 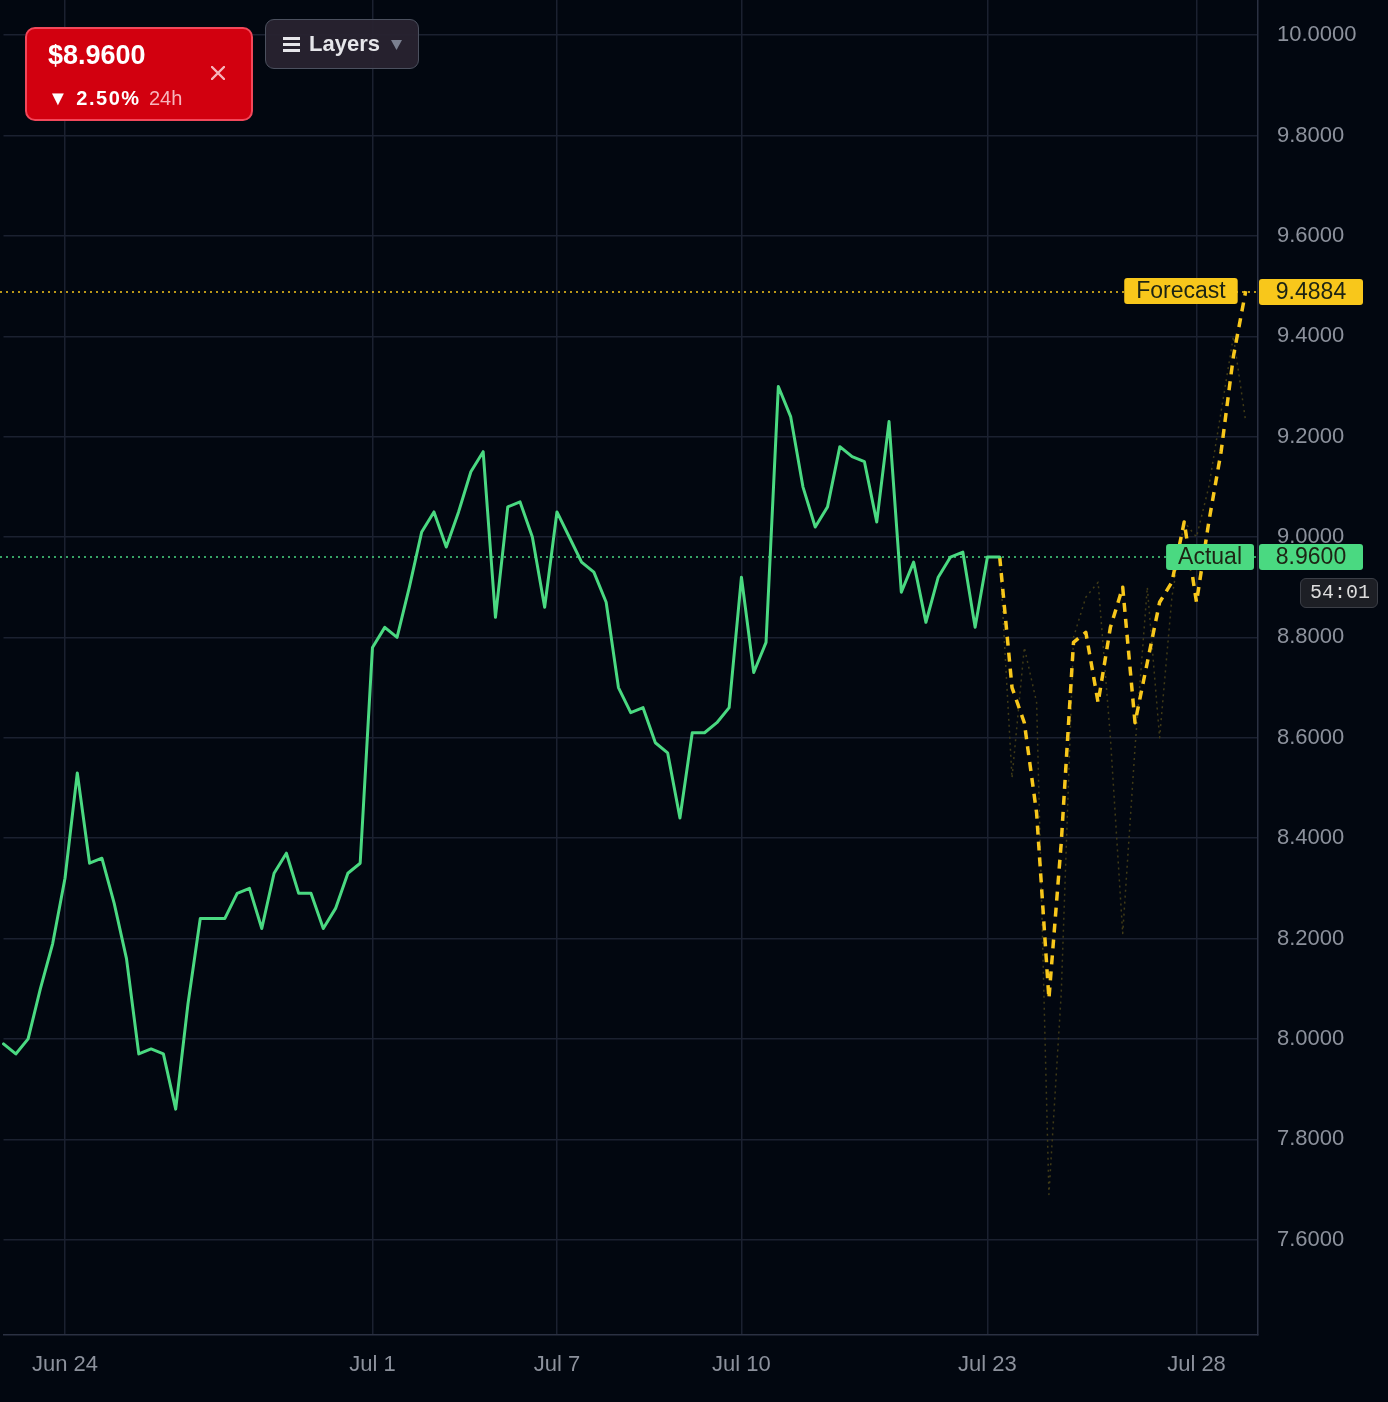 What do you see at coordinates (1311, 335) in the screenshot?
I see `y-tick-label: 9.4000` at bounding box center [1311, 335].